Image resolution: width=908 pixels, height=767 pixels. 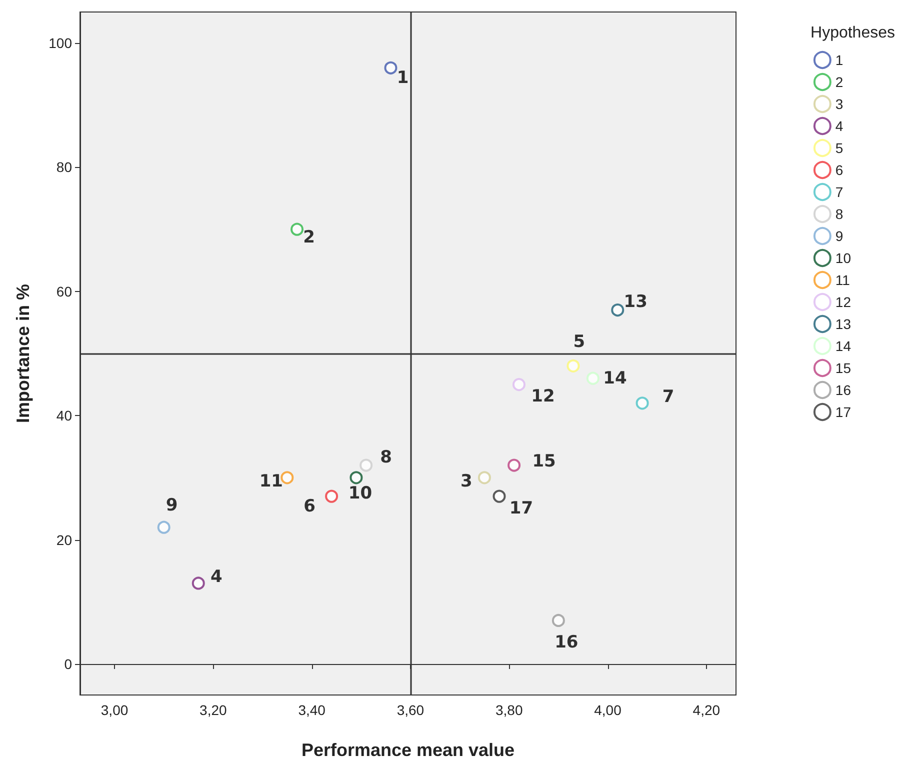 I want to click on text: 15, so click(x=544, y=461).